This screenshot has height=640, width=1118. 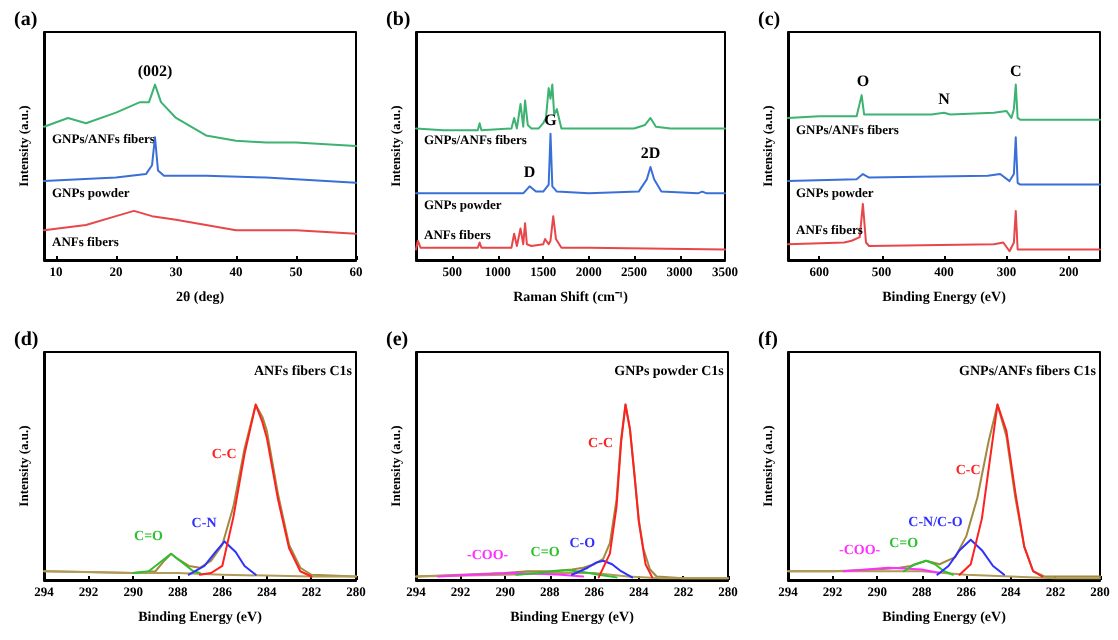 What do you see at coordinates (550, 119) in the screenshot?
I see `annotation: G` at bounding box center [550, 119].